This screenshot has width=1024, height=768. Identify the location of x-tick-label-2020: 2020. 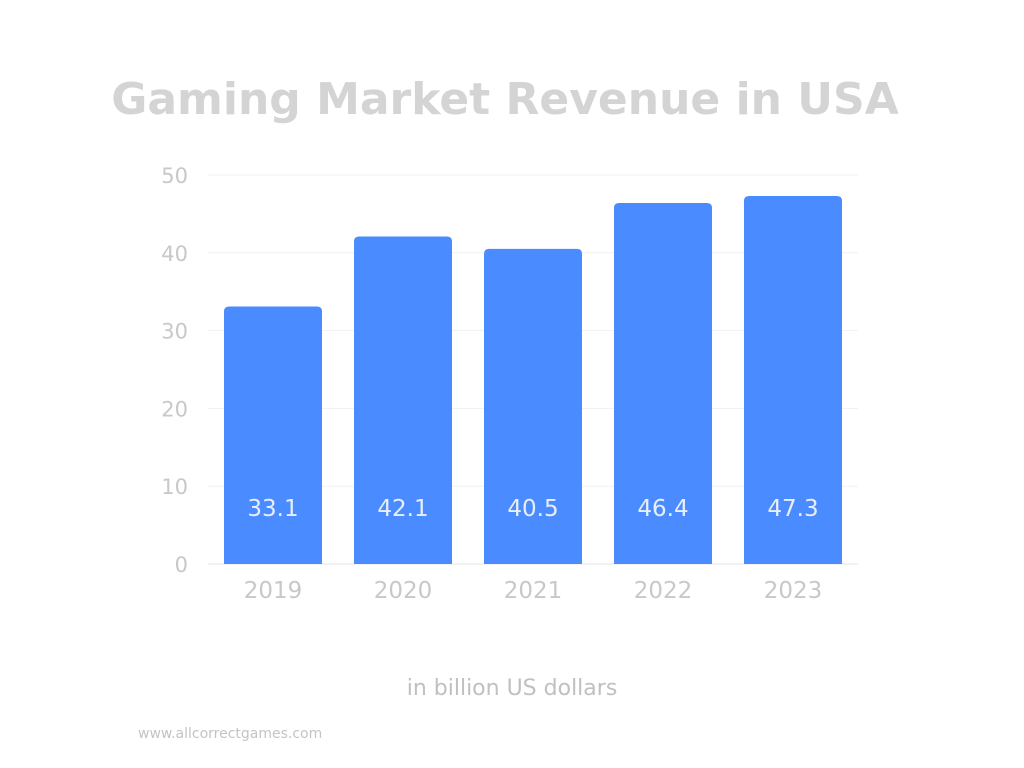
(403, 591).